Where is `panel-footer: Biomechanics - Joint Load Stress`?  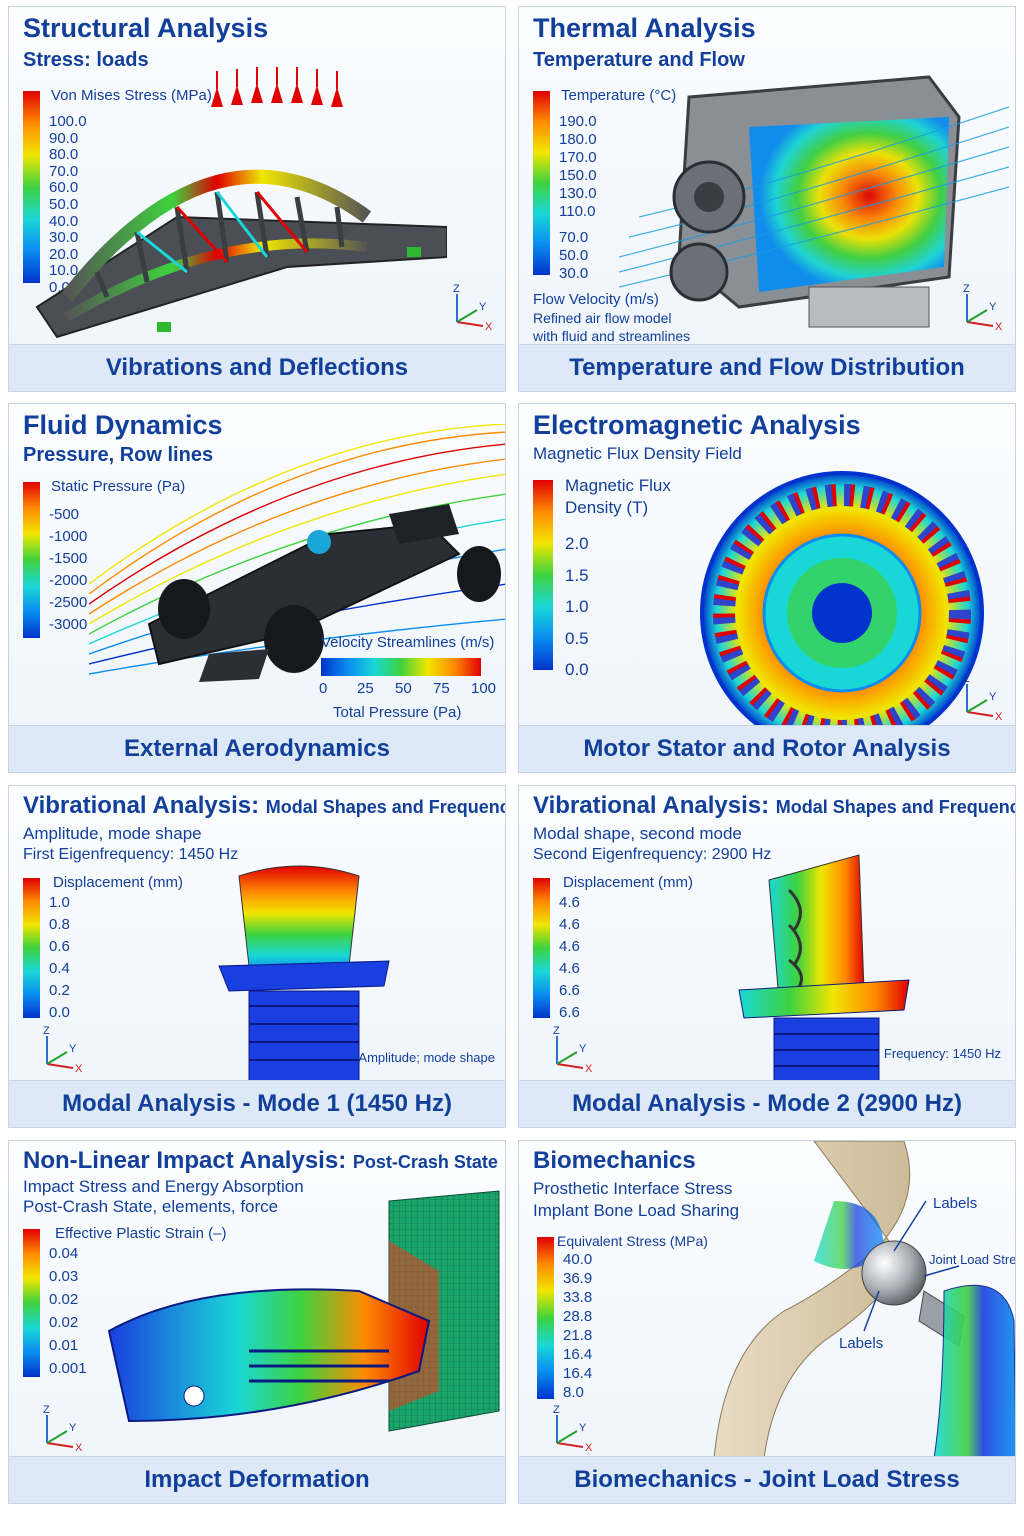
panel-footer: Biomechanics - Joint Load Stress is located at coordinates (767, 1479).